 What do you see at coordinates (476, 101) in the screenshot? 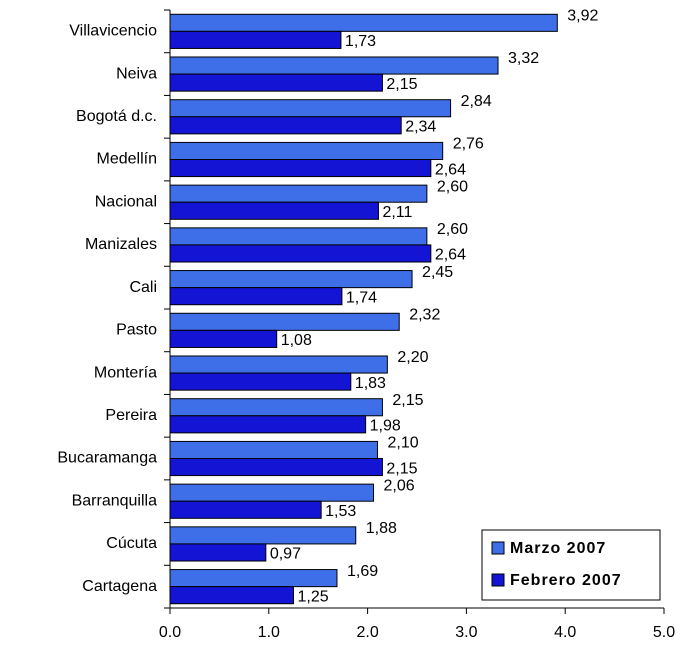
I see `value-label: 2,84` at bounding box center [476, 101].